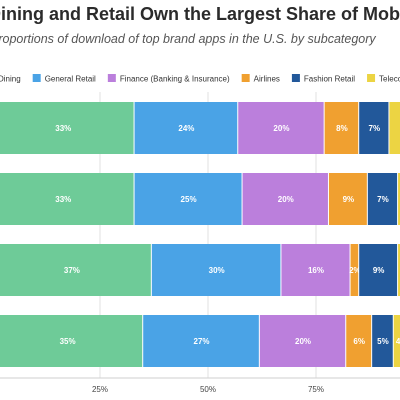 The height and width of the screenshot is (400, 400). I want to click on bar-r1-s4, so click(382, 199).